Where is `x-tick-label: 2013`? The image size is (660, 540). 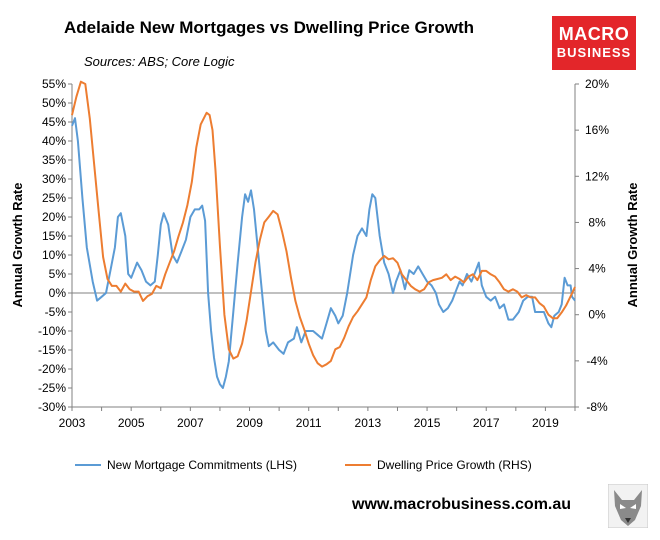 x-tick-label: 2013 is located at coordinates (368, 423).